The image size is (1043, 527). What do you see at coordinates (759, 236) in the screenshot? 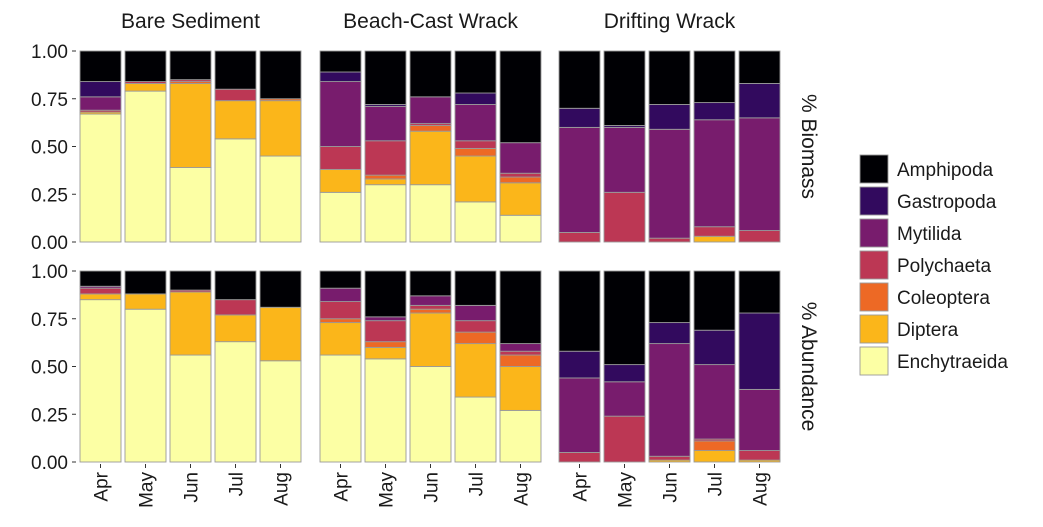
I see `bar-segment-polychaeta-aug` at bounding box center [759, 236].